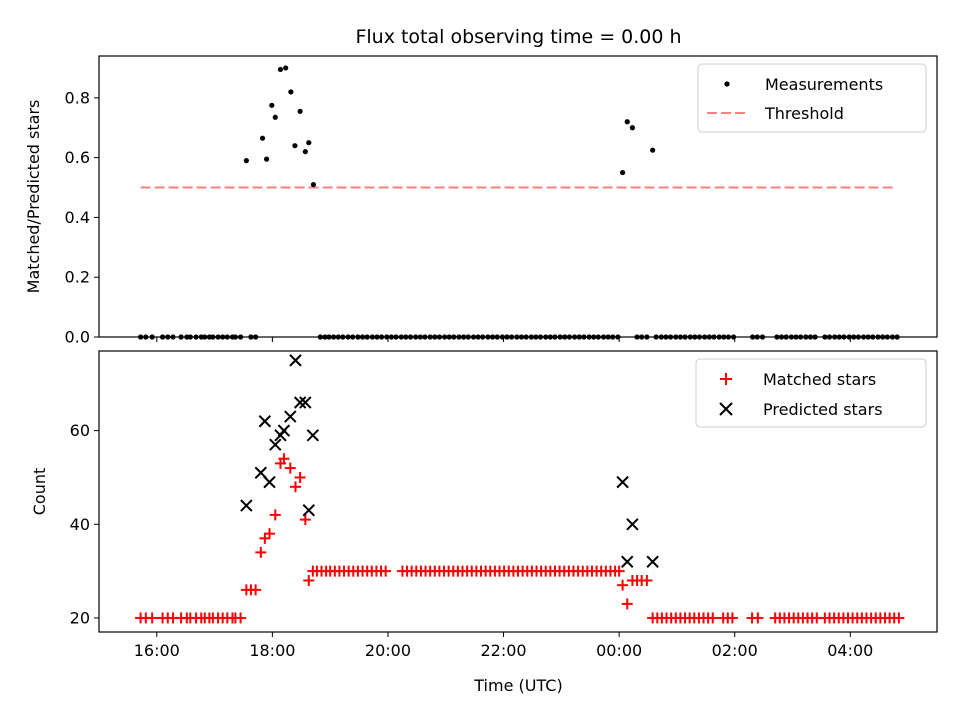  I want to click on threshold-legend-label: Threshold, so click(804, 113).